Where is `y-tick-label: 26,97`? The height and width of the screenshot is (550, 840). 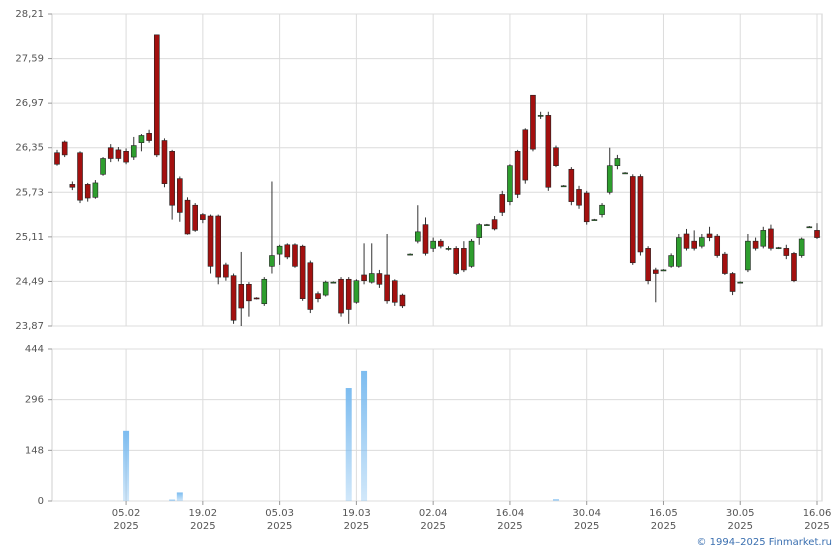
y-tick-label: 26,97 is located at coordinates (29, 103).